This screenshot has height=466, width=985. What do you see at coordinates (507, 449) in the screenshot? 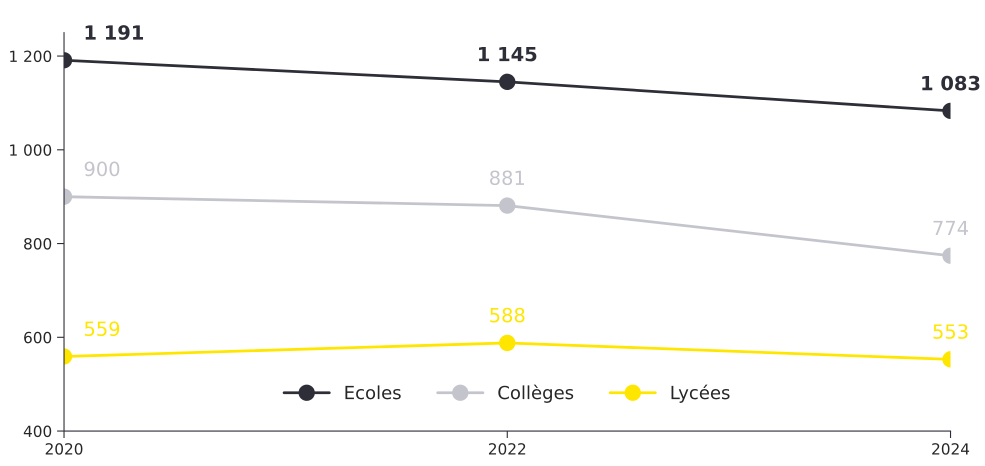
I see `x-tick-label: 2022` at bounding box center [507, 449].